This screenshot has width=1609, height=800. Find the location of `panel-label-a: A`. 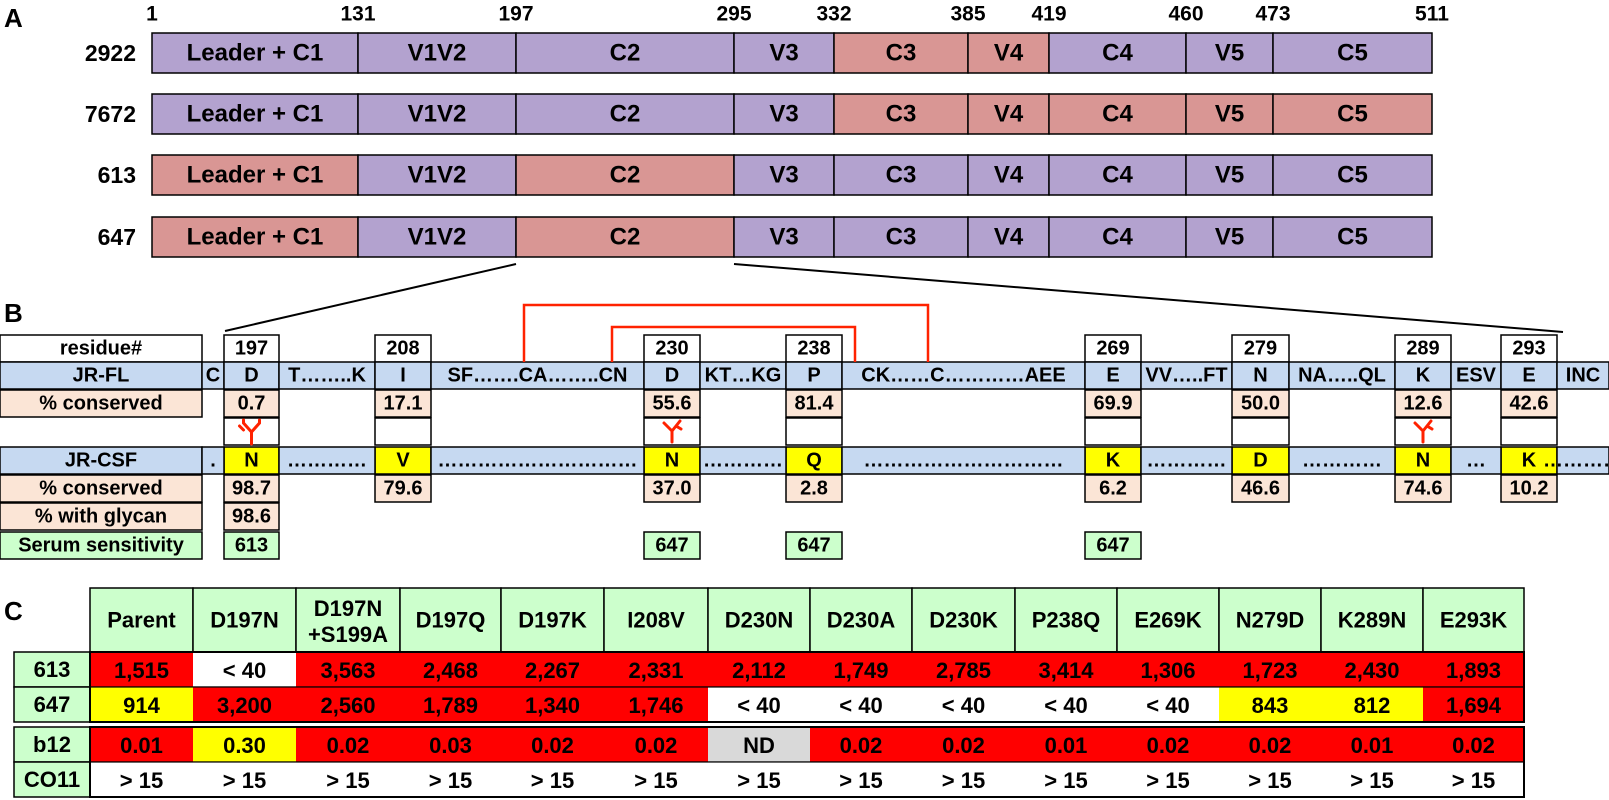

panel-label-a: A is located at coordinates (13, 18).